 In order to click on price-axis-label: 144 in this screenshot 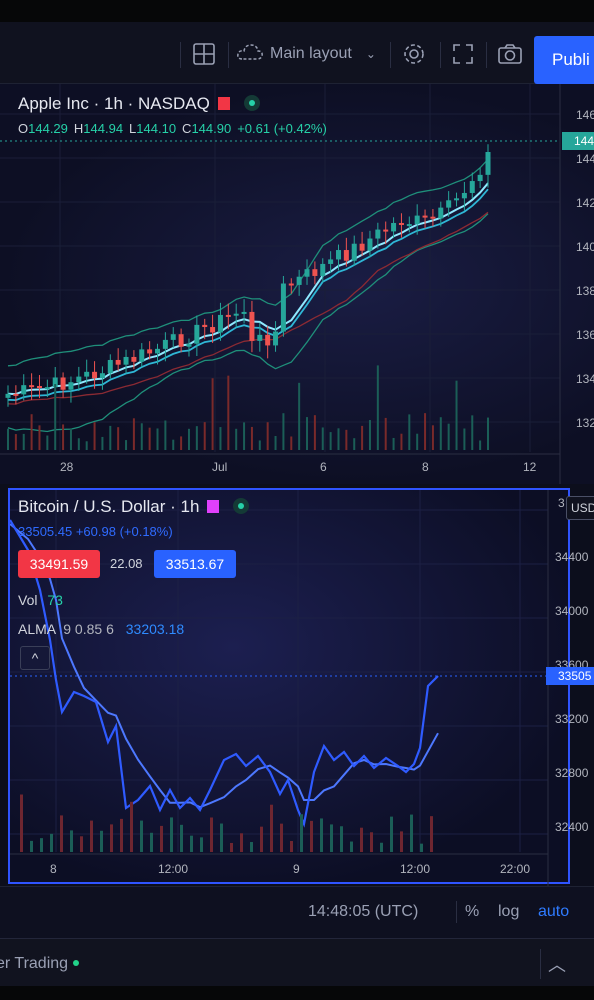, I will do `click(585, 159)`.